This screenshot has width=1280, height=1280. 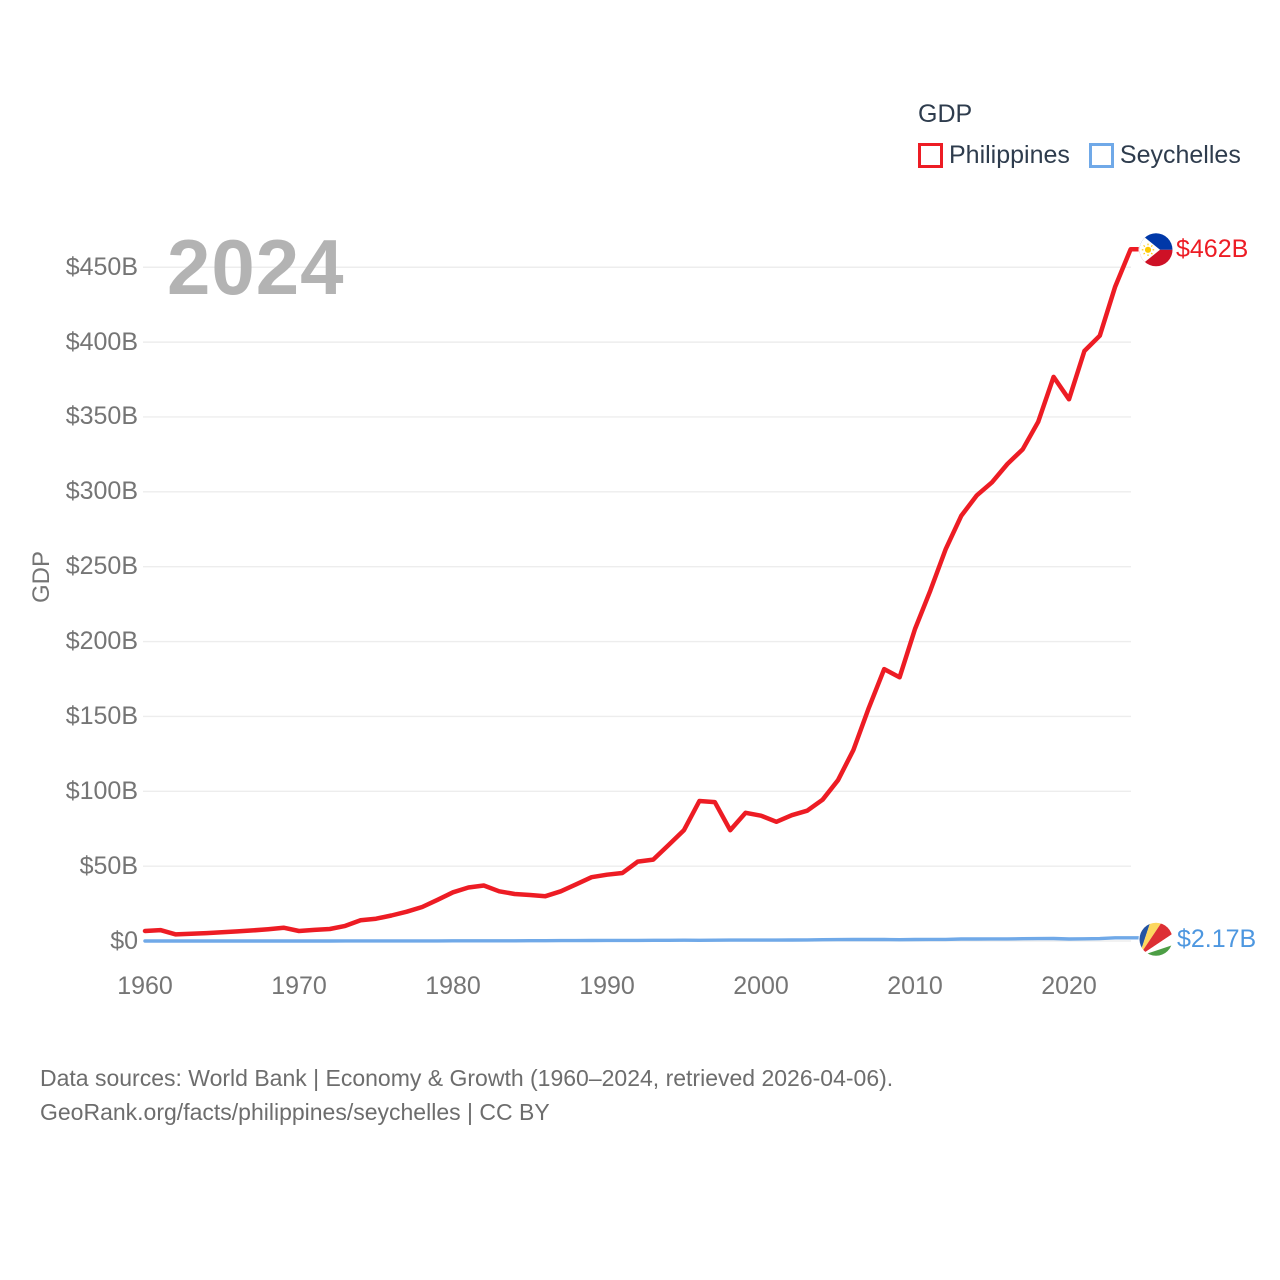 What do you see at coordinates (1009, 155) in the screenshot?
I see `legend-item-label: Philippines` at bounding box center [1009, 155].